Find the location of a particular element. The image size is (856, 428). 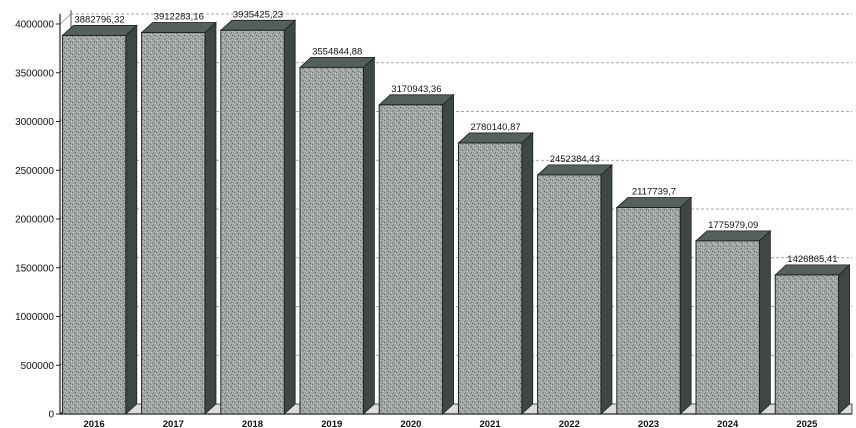

x-tick-label: 2025 is located at coordinates (807, 423).